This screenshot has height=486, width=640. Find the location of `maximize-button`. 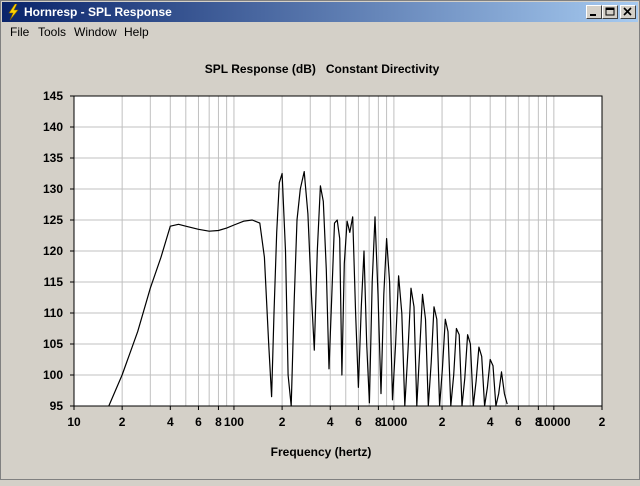

maximize-button is located at coordinates (610, 12).